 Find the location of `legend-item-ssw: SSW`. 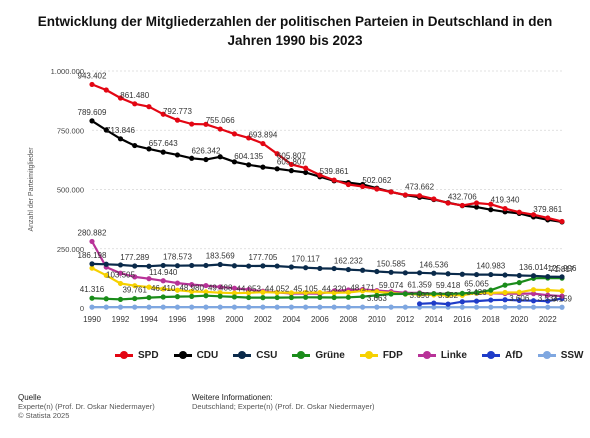

legend-item-ssw: SSW is located at coordinates (560, 355).